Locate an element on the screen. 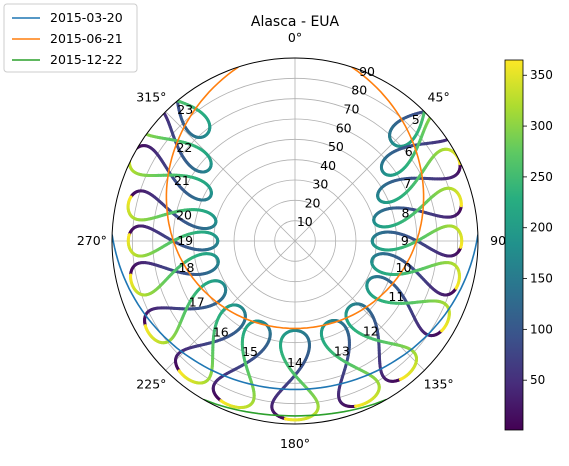 This screenshot has height=466, width=569. theta-tick-label: 45° is located at coordinates (439, 96).